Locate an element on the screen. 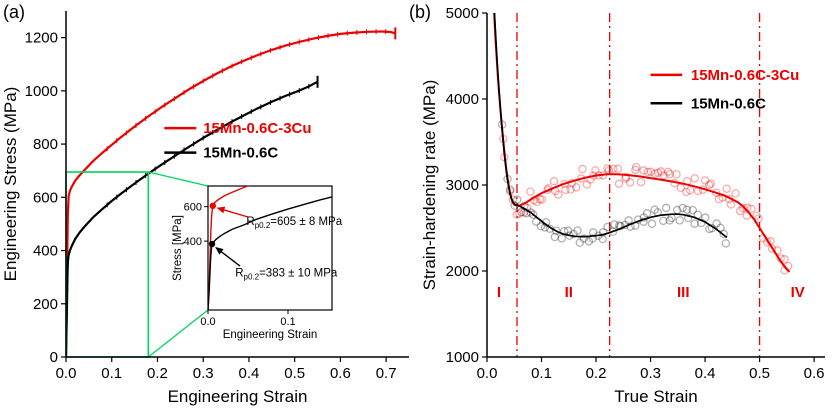 The height and width of the screenshot is (411, 838). svg-text: 400 is located at coordinates (193, 242).